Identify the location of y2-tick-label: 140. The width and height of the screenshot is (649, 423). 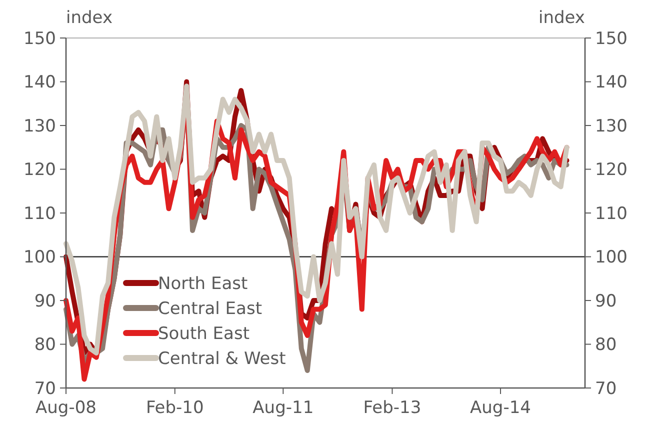
(611, 82).